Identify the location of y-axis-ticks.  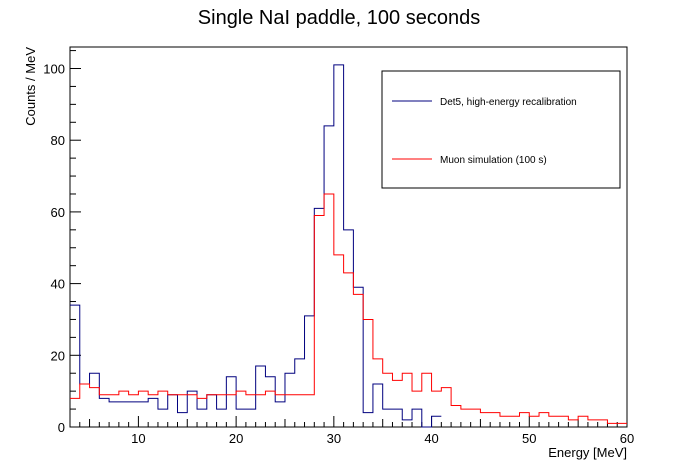
(75, 239).